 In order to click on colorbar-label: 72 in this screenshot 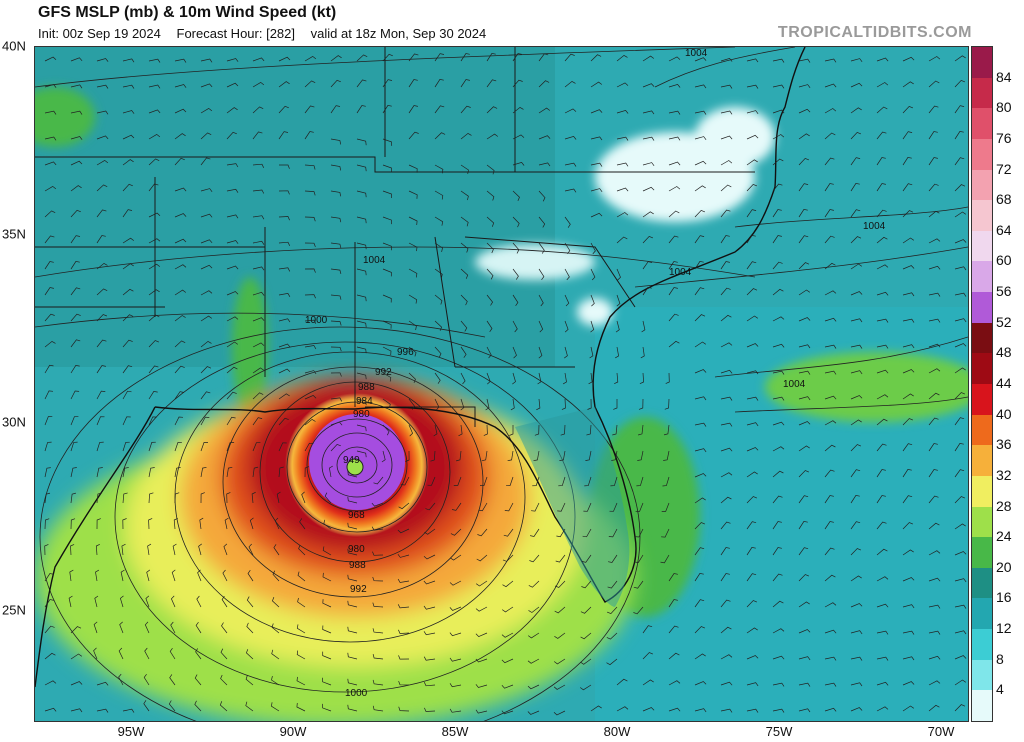, I will do `click(1004, 168)`.